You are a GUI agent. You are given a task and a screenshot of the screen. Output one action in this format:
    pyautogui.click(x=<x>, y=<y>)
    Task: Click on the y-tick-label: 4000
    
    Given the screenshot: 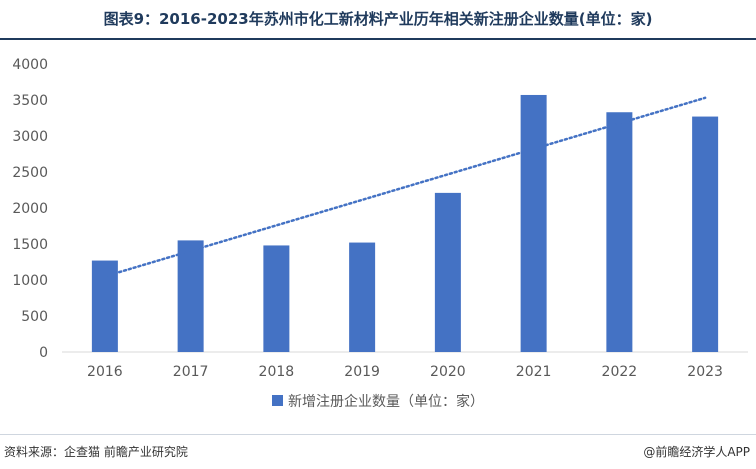 What is the action you would take?
    pyautogui.click(x=30, y=65)
    